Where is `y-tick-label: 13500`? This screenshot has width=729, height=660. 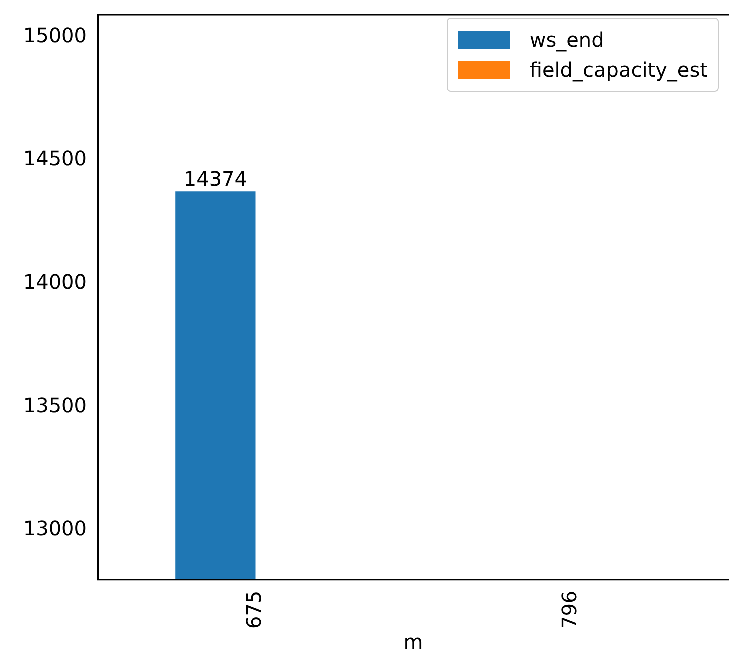
y-tick-label: 13500 is located at coordinates (55, 405).